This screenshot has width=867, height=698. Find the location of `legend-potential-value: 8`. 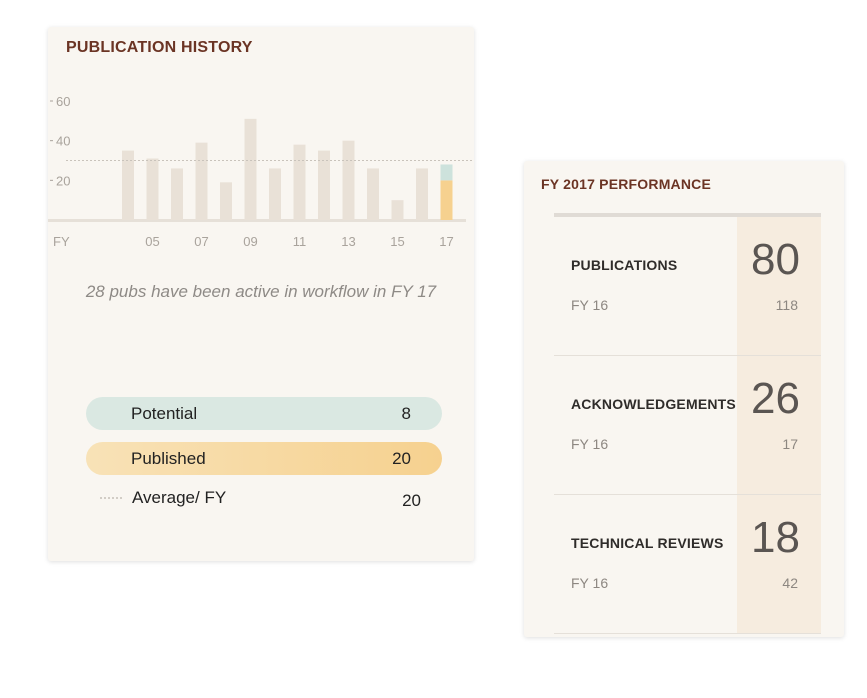

legend-potential-value: 8 is located at coordinates (406, 413).